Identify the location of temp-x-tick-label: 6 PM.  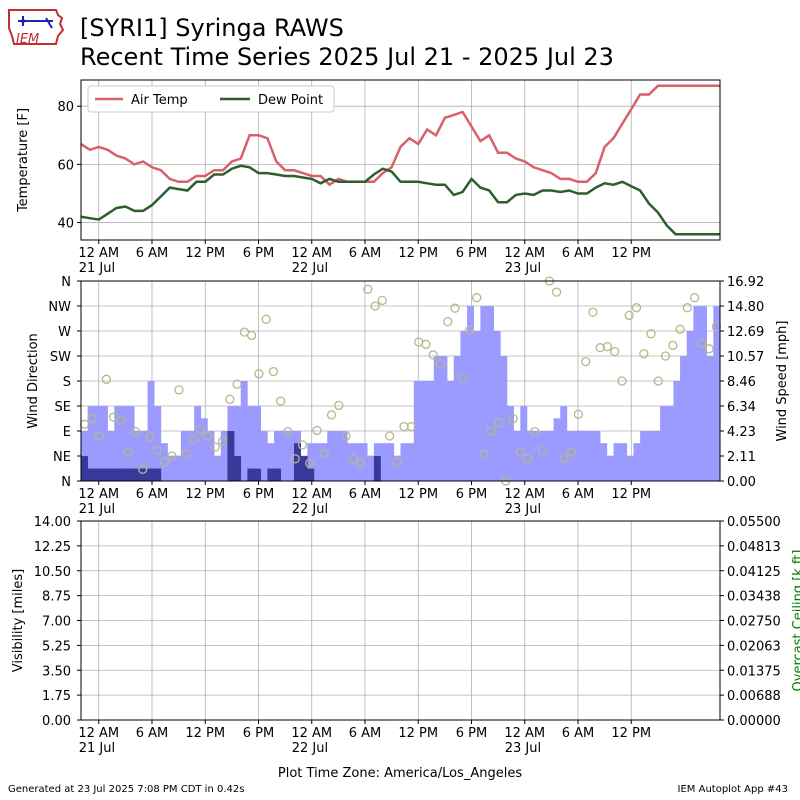
(471, 253).